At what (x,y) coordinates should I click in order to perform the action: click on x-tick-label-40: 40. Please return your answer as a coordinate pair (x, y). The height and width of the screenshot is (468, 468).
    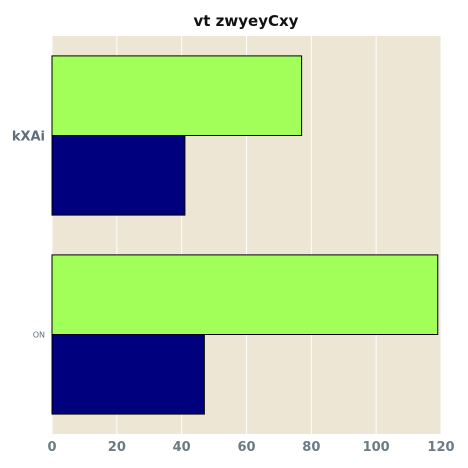
    Looking at the image, I should click on (182, 447).